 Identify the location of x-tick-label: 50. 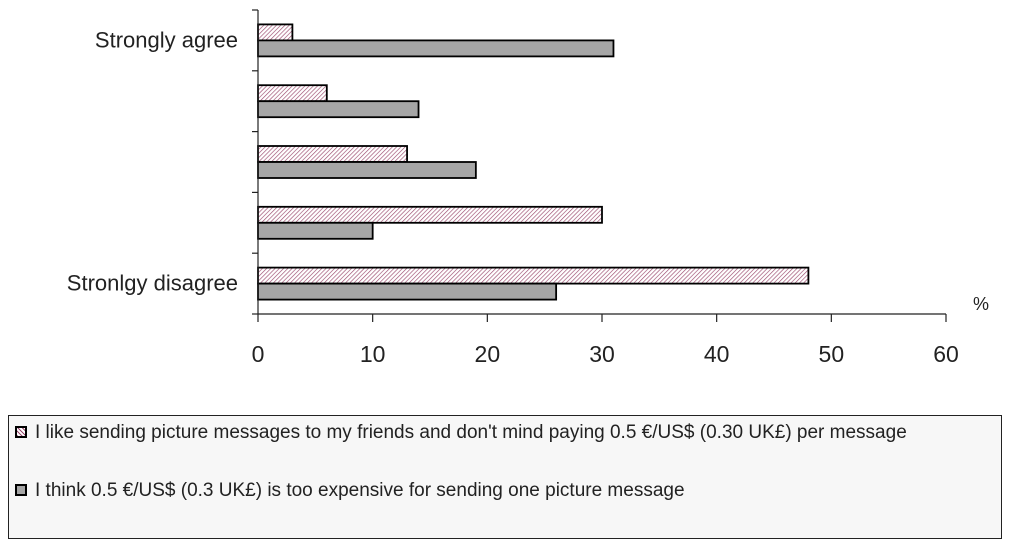
(832, 354).